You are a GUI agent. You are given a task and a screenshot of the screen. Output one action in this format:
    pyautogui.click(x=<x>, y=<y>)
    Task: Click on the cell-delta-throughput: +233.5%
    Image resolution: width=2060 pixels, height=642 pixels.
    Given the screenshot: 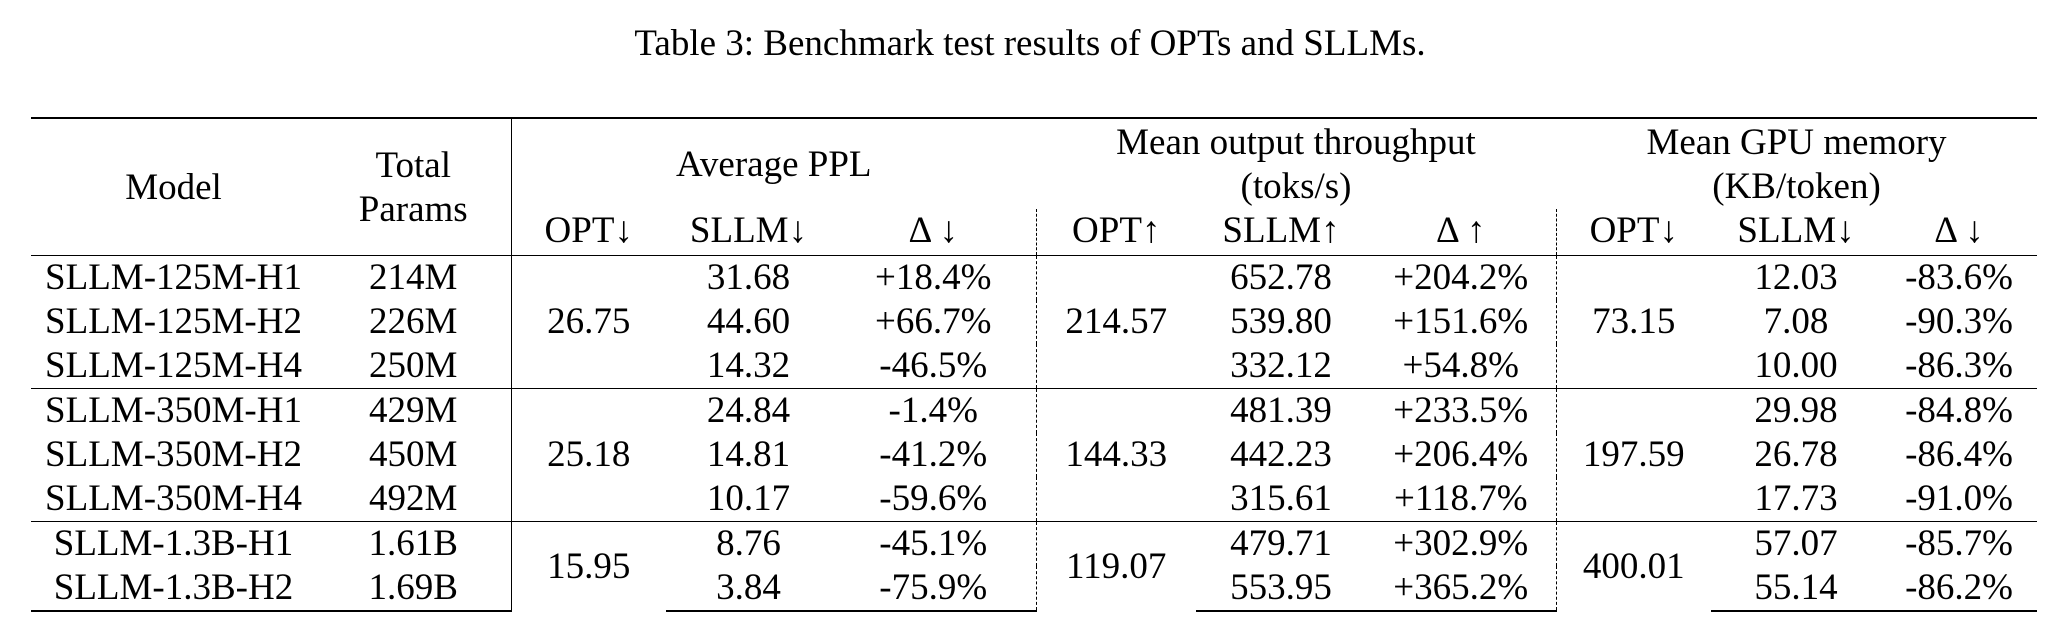 What is the action you would take?
    pyautogui.click(x=1461, y=410)
    